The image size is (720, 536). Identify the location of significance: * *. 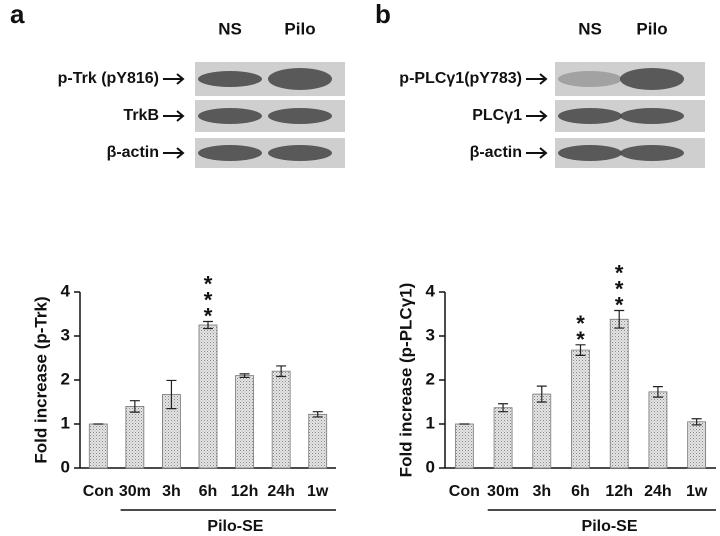
(580, 331).